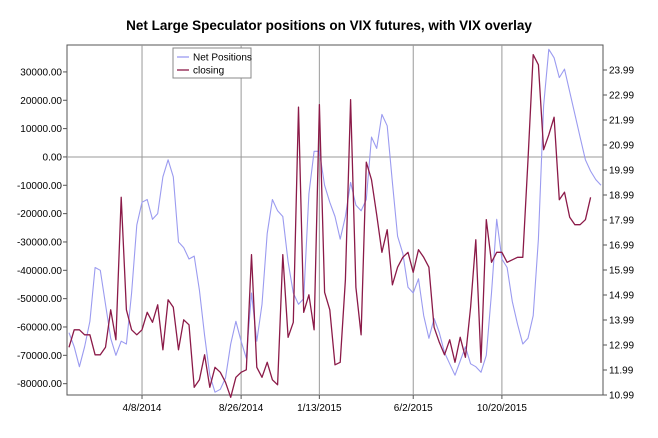  Describe the element at coordinates (53, 157) in the screenshot. I see `left-tick-label: 0.00` at that location.